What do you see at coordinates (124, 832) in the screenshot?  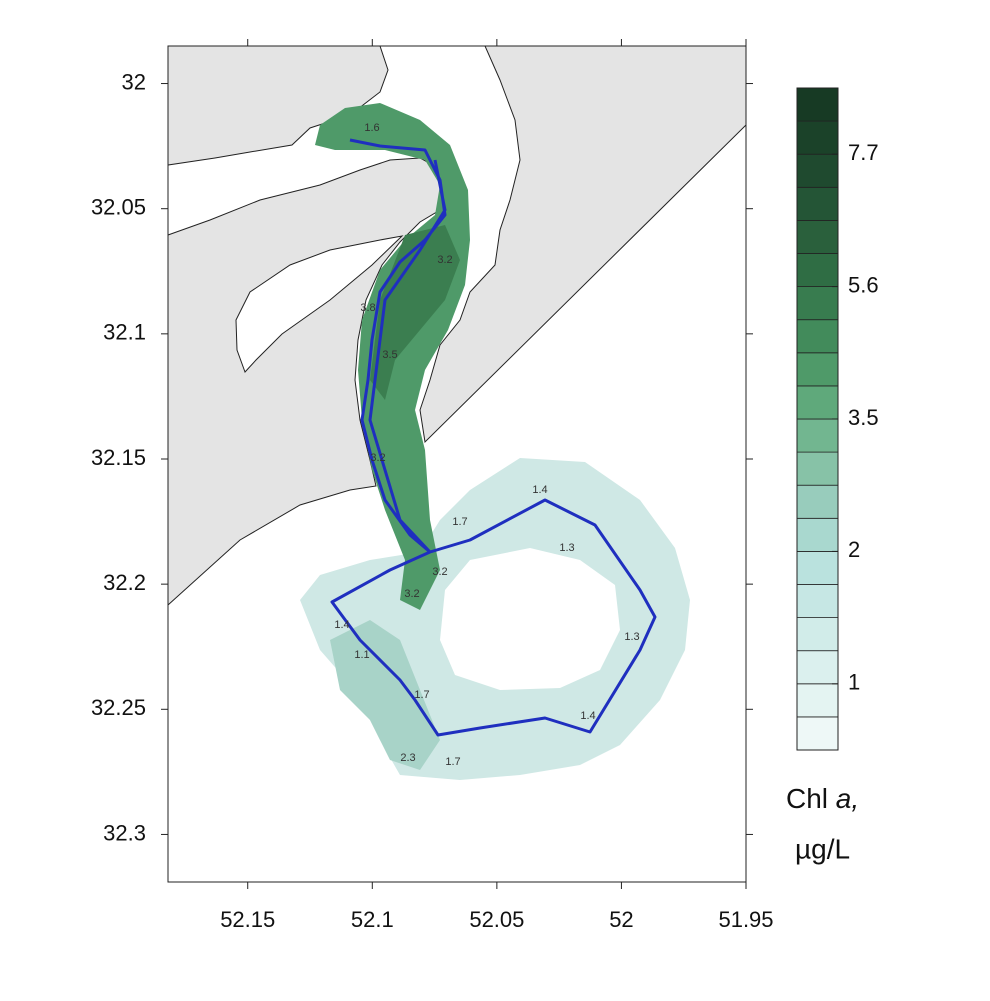 I see `y-tick-label: 32.3` at bounding box center [124, 832].